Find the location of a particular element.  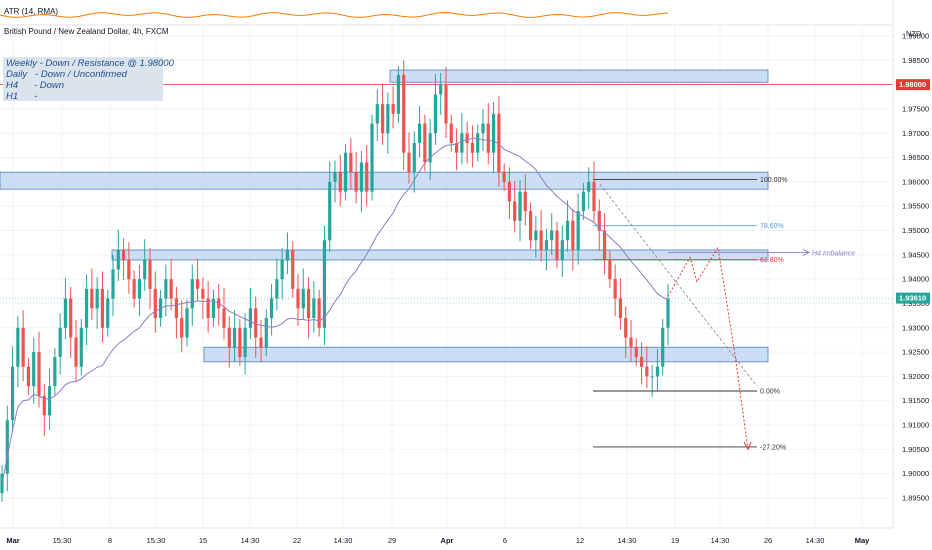

price-tick-label: 1.97500 is located at coordinates (915, 108).